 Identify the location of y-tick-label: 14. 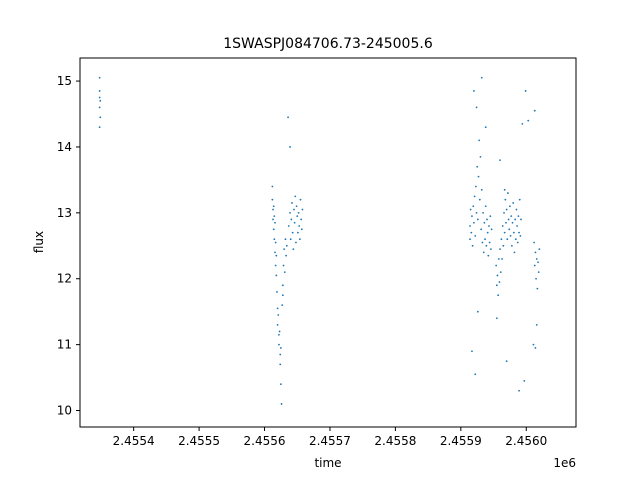
(64, 147).